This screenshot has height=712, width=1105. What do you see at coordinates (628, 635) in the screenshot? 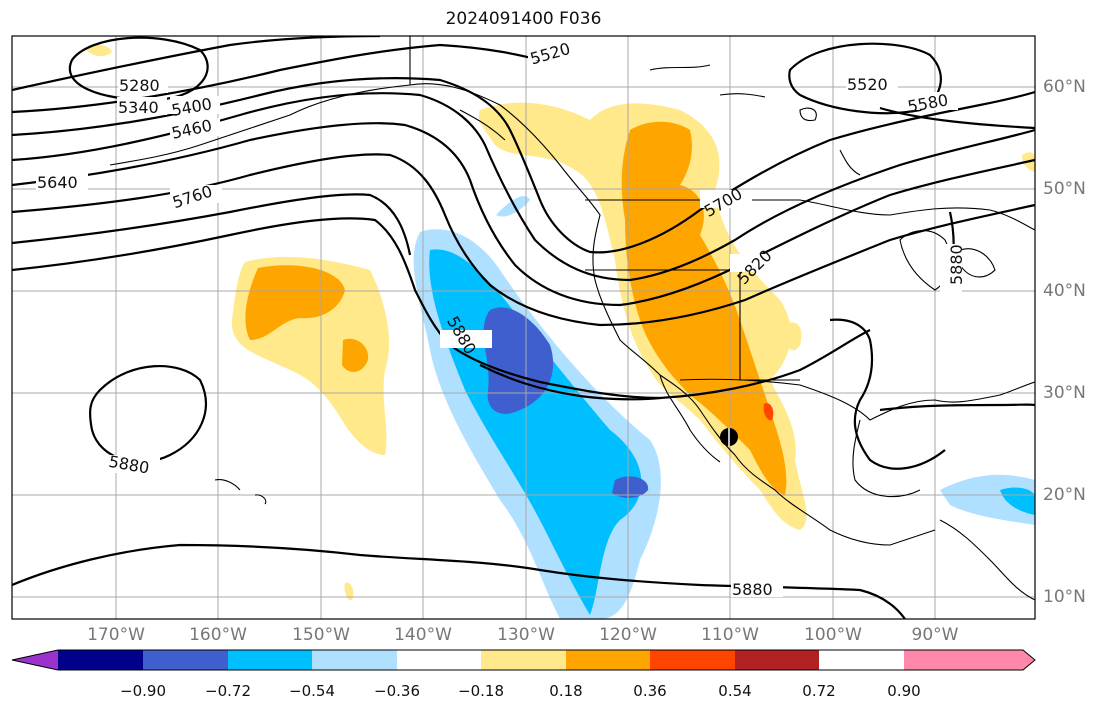
I see `lon-label-120w: 120°W` at bounding box center [628, 635].